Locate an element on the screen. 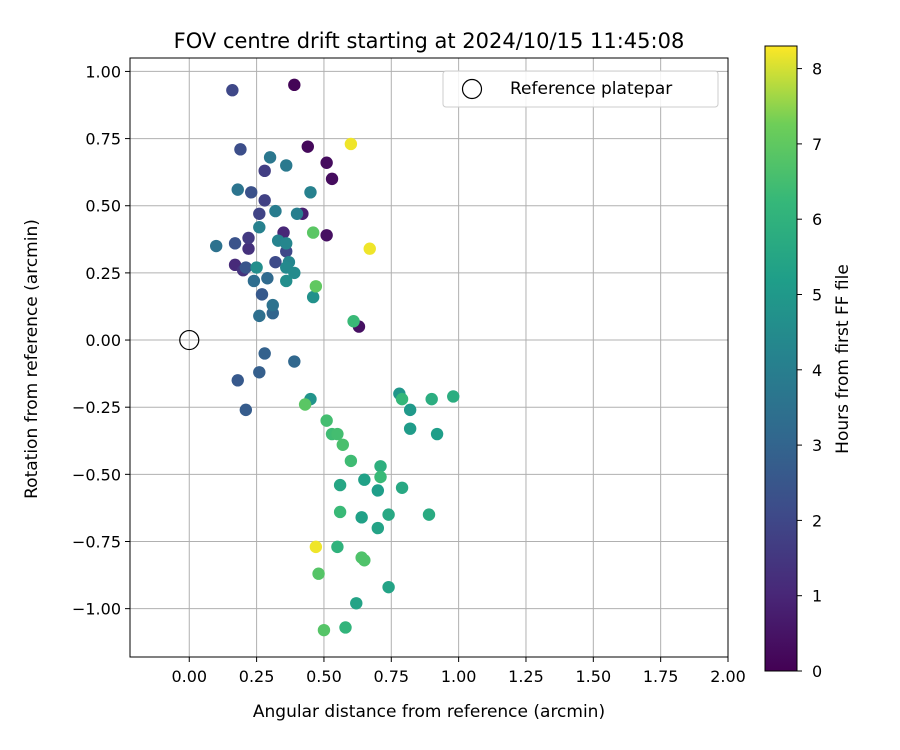  x-tick-label: 0.25 is located at coordinates (257, 676).